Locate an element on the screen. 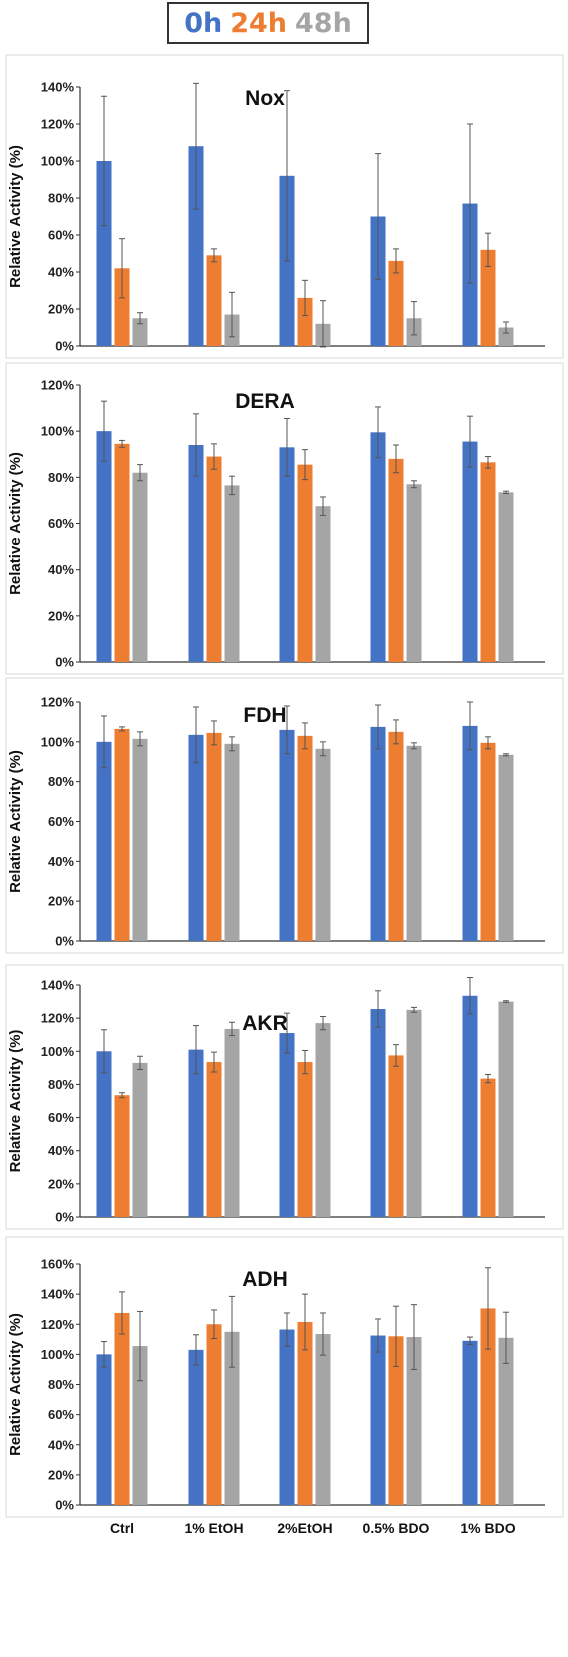 Image resolution: width=568 pixels, height=1657 pixels. chart-title: ADH is located at coordinates (265, 1279).